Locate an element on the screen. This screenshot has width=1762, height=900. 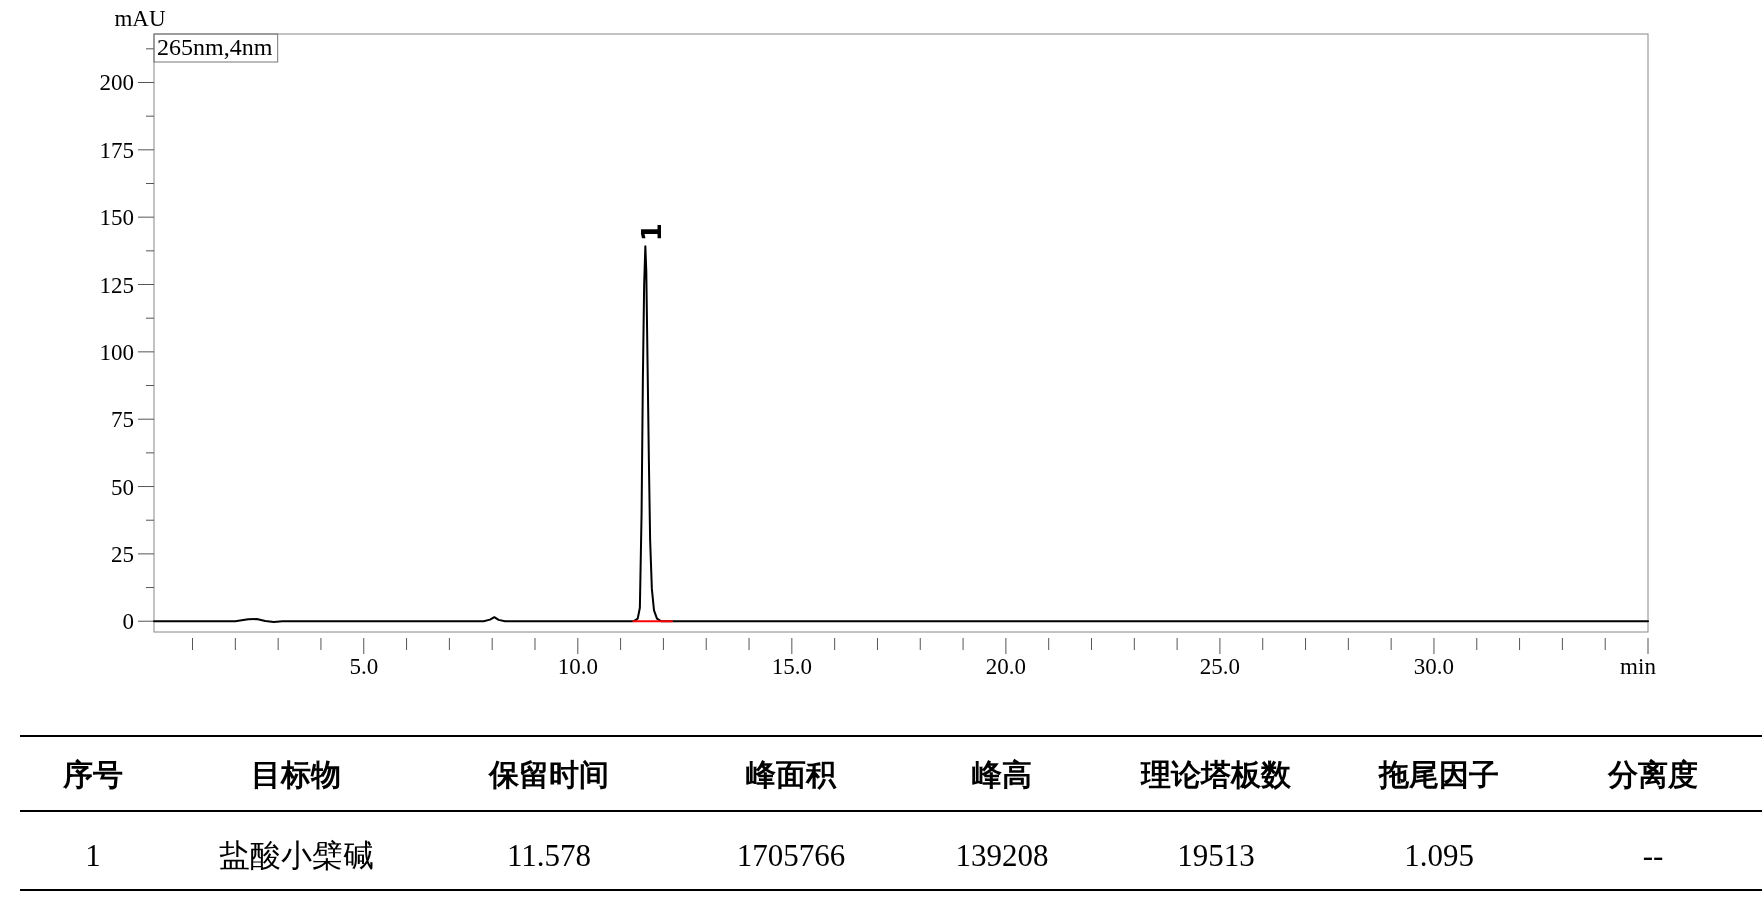
category-label: 保留时间 is located at coordinates (548, 774).